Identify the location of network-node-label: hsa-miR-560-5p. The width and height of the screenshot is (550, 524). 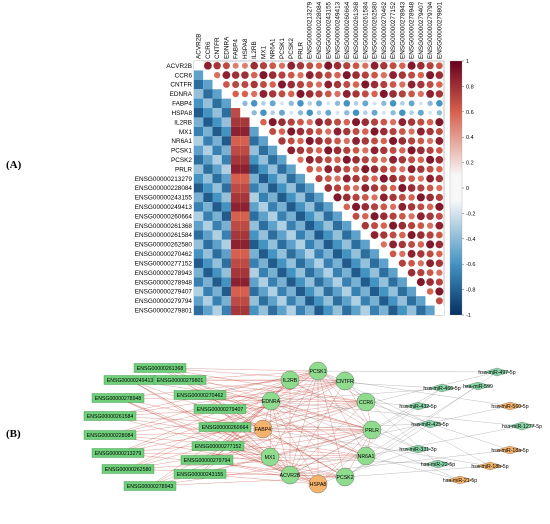
(509, 407).